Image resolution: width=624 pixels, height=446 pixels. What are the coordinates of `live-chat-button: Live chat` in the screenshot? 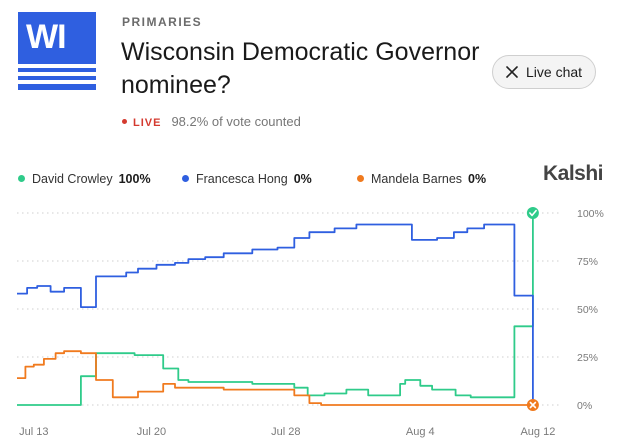 It's located at (544, 72).